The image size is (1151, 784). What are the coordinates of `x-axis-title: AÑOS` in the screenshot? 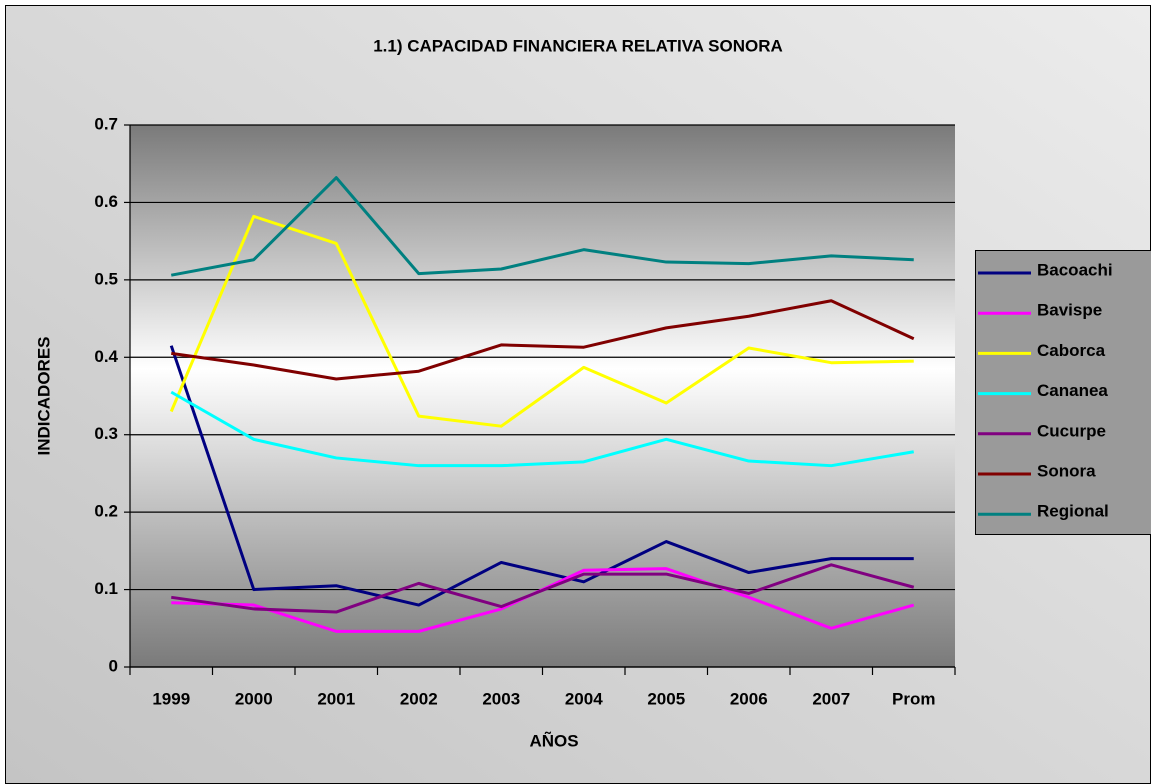 It's located at (553, 740).